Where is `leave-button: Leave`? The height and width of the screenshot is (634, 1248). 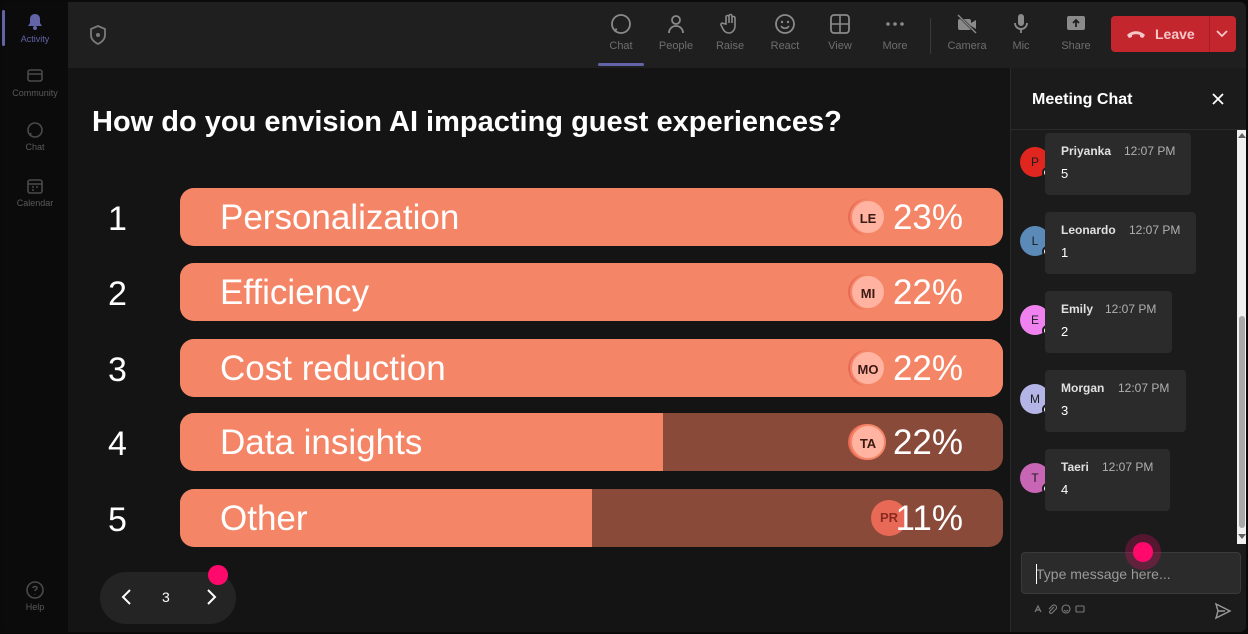 leave-button: Leave is located at coordinates (1173, 34).